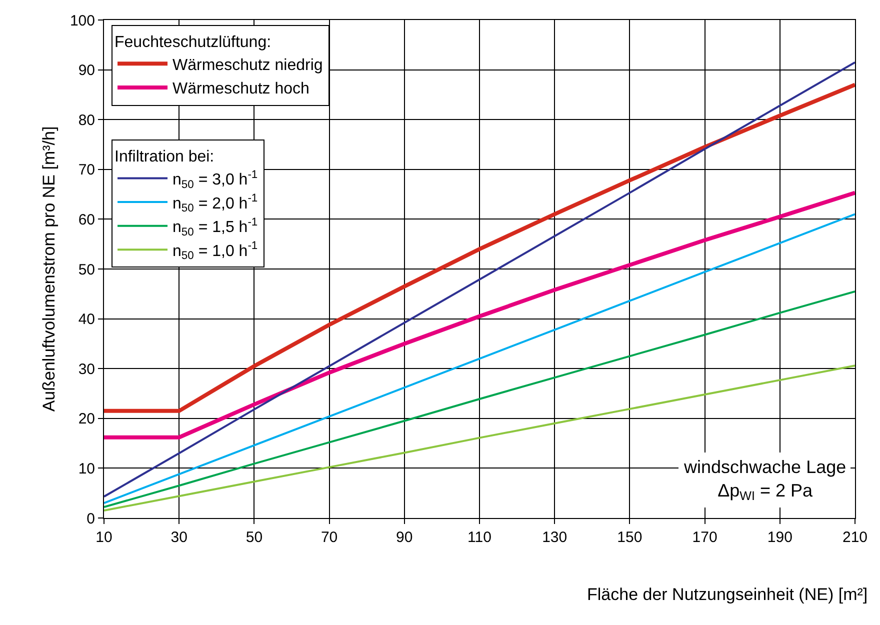 The width and height of the screenshot is (880, 625). What do you see at coordinates (705, 537) in the screenshot?
I see `x-tick-label: 170` at bounding box center [705, 537].